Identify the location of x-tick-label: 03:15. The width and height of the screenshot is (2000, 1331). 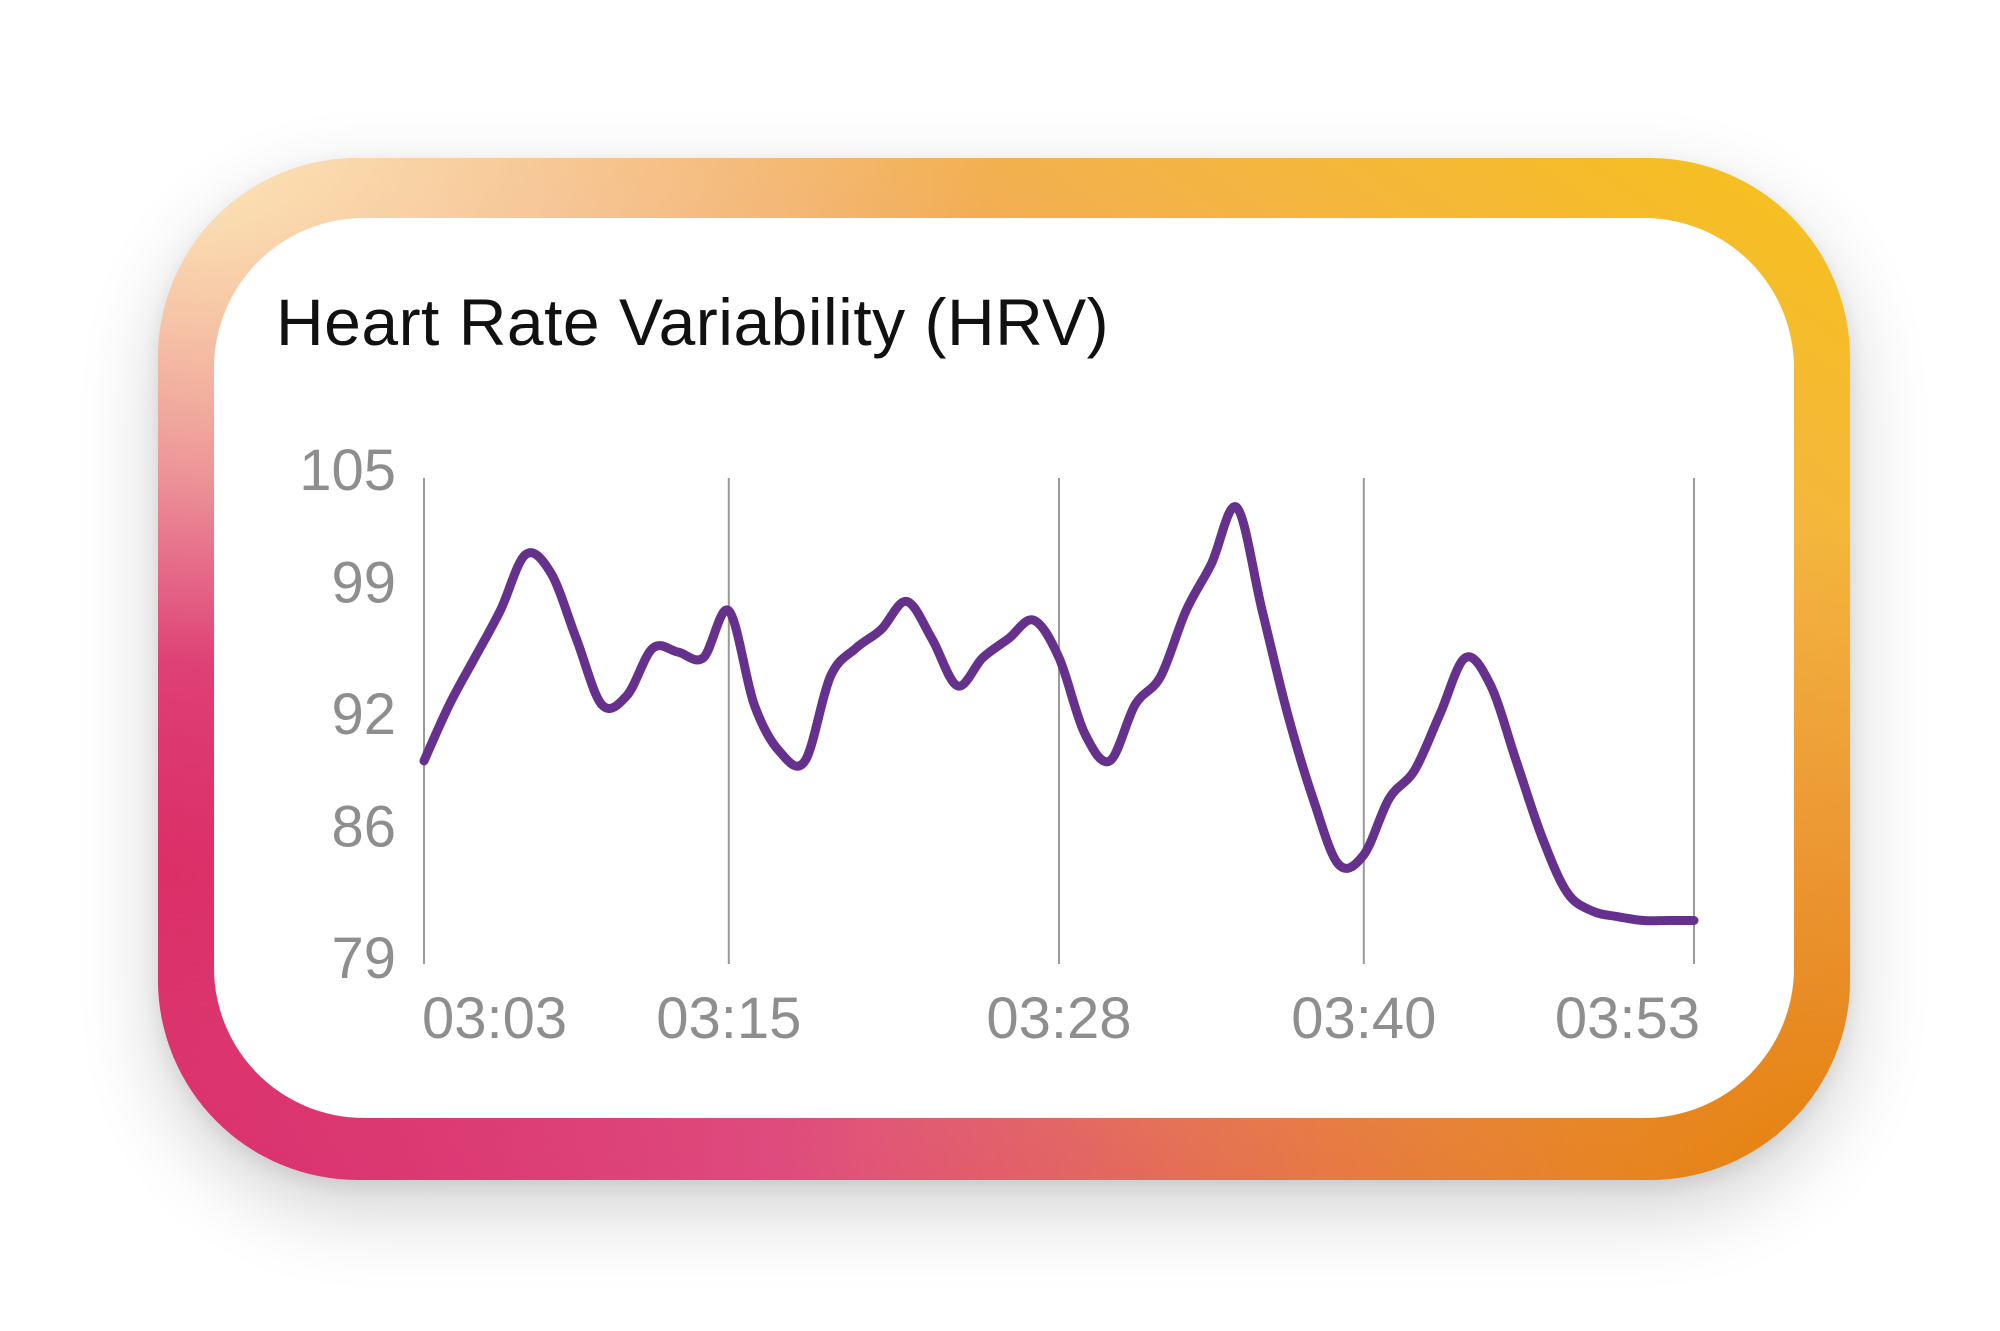
(728, 1018).